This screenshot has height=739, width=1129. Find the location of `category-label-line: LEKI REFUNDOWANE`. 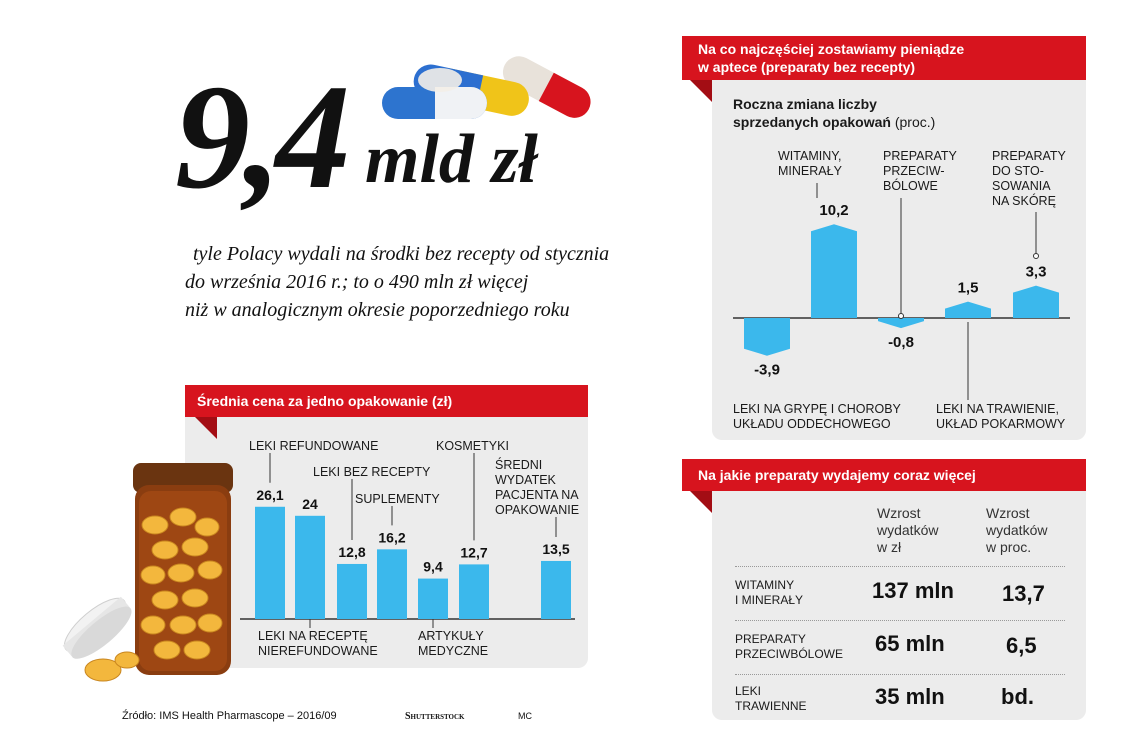

category-label-line: LEKI REFUNDOWANE is located at coordinates (313, 446).